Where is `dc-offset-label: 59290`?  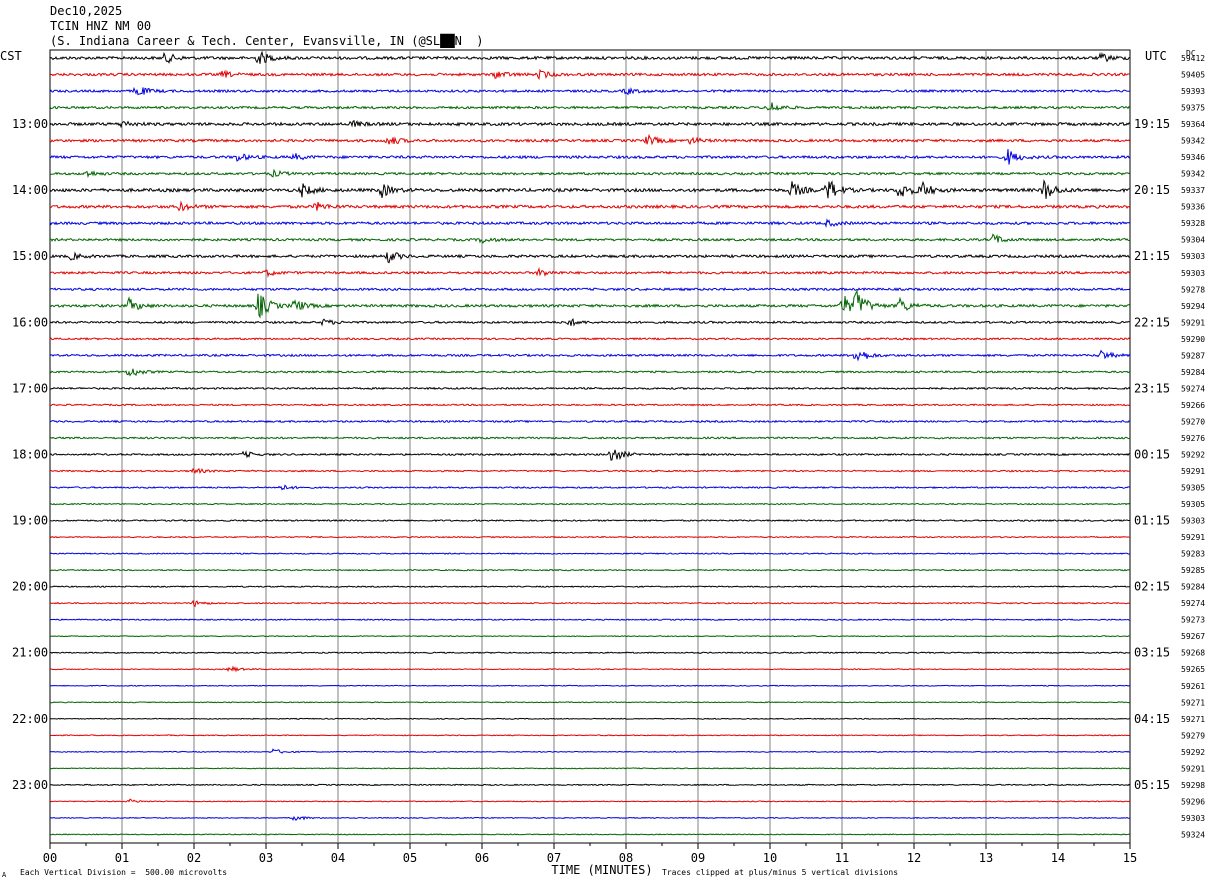 dc-offset-label: 59290 is located at coordinates (1193, 339).